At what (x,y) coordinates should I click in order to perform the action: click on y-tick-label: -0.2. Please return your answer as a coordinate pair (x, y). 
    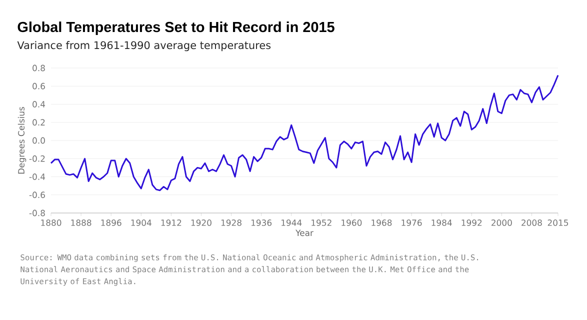
    Looking at the image, I should click on (37, 158).